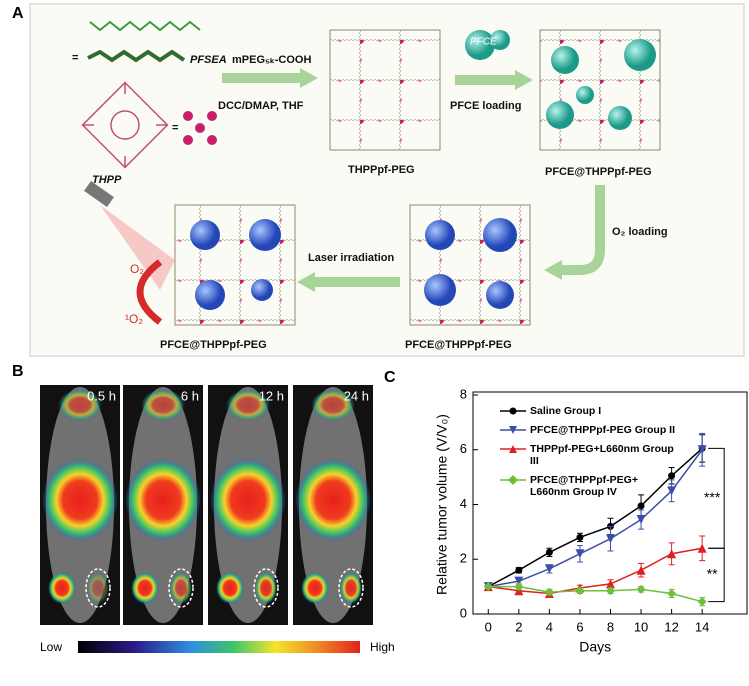 The image size is (749, 686). I want to click on pfce-droplet, so click(500, 40).